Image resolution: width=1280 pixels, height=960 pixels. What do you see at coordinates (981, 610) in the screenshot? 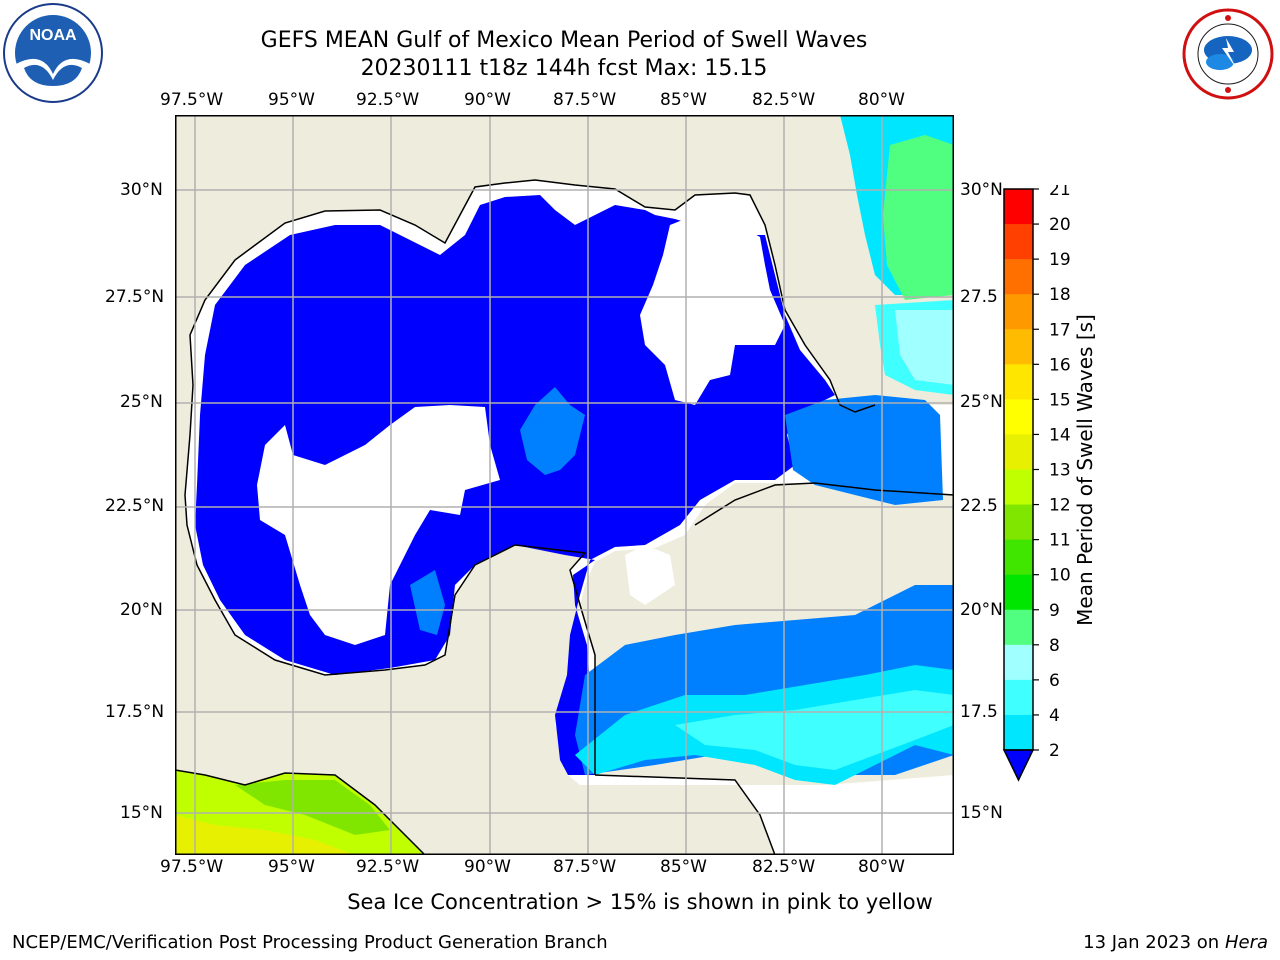
I see `lat-label-right: 20°N` at bounding box center [981, 610].